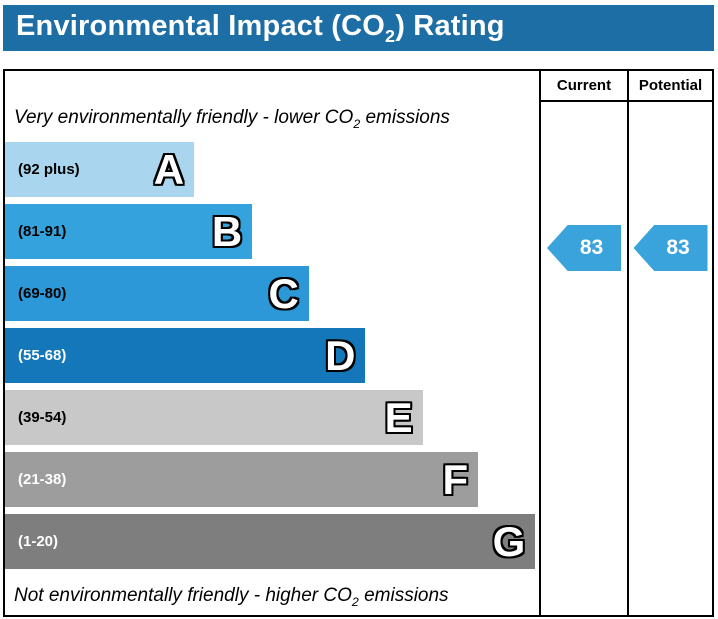 The height and width of the screenshot is (619, 718). What do you see at coordinates (42, 417) in the screenshot?
I see `band-range-label: (39-54)` at bounding box center [42, 417].